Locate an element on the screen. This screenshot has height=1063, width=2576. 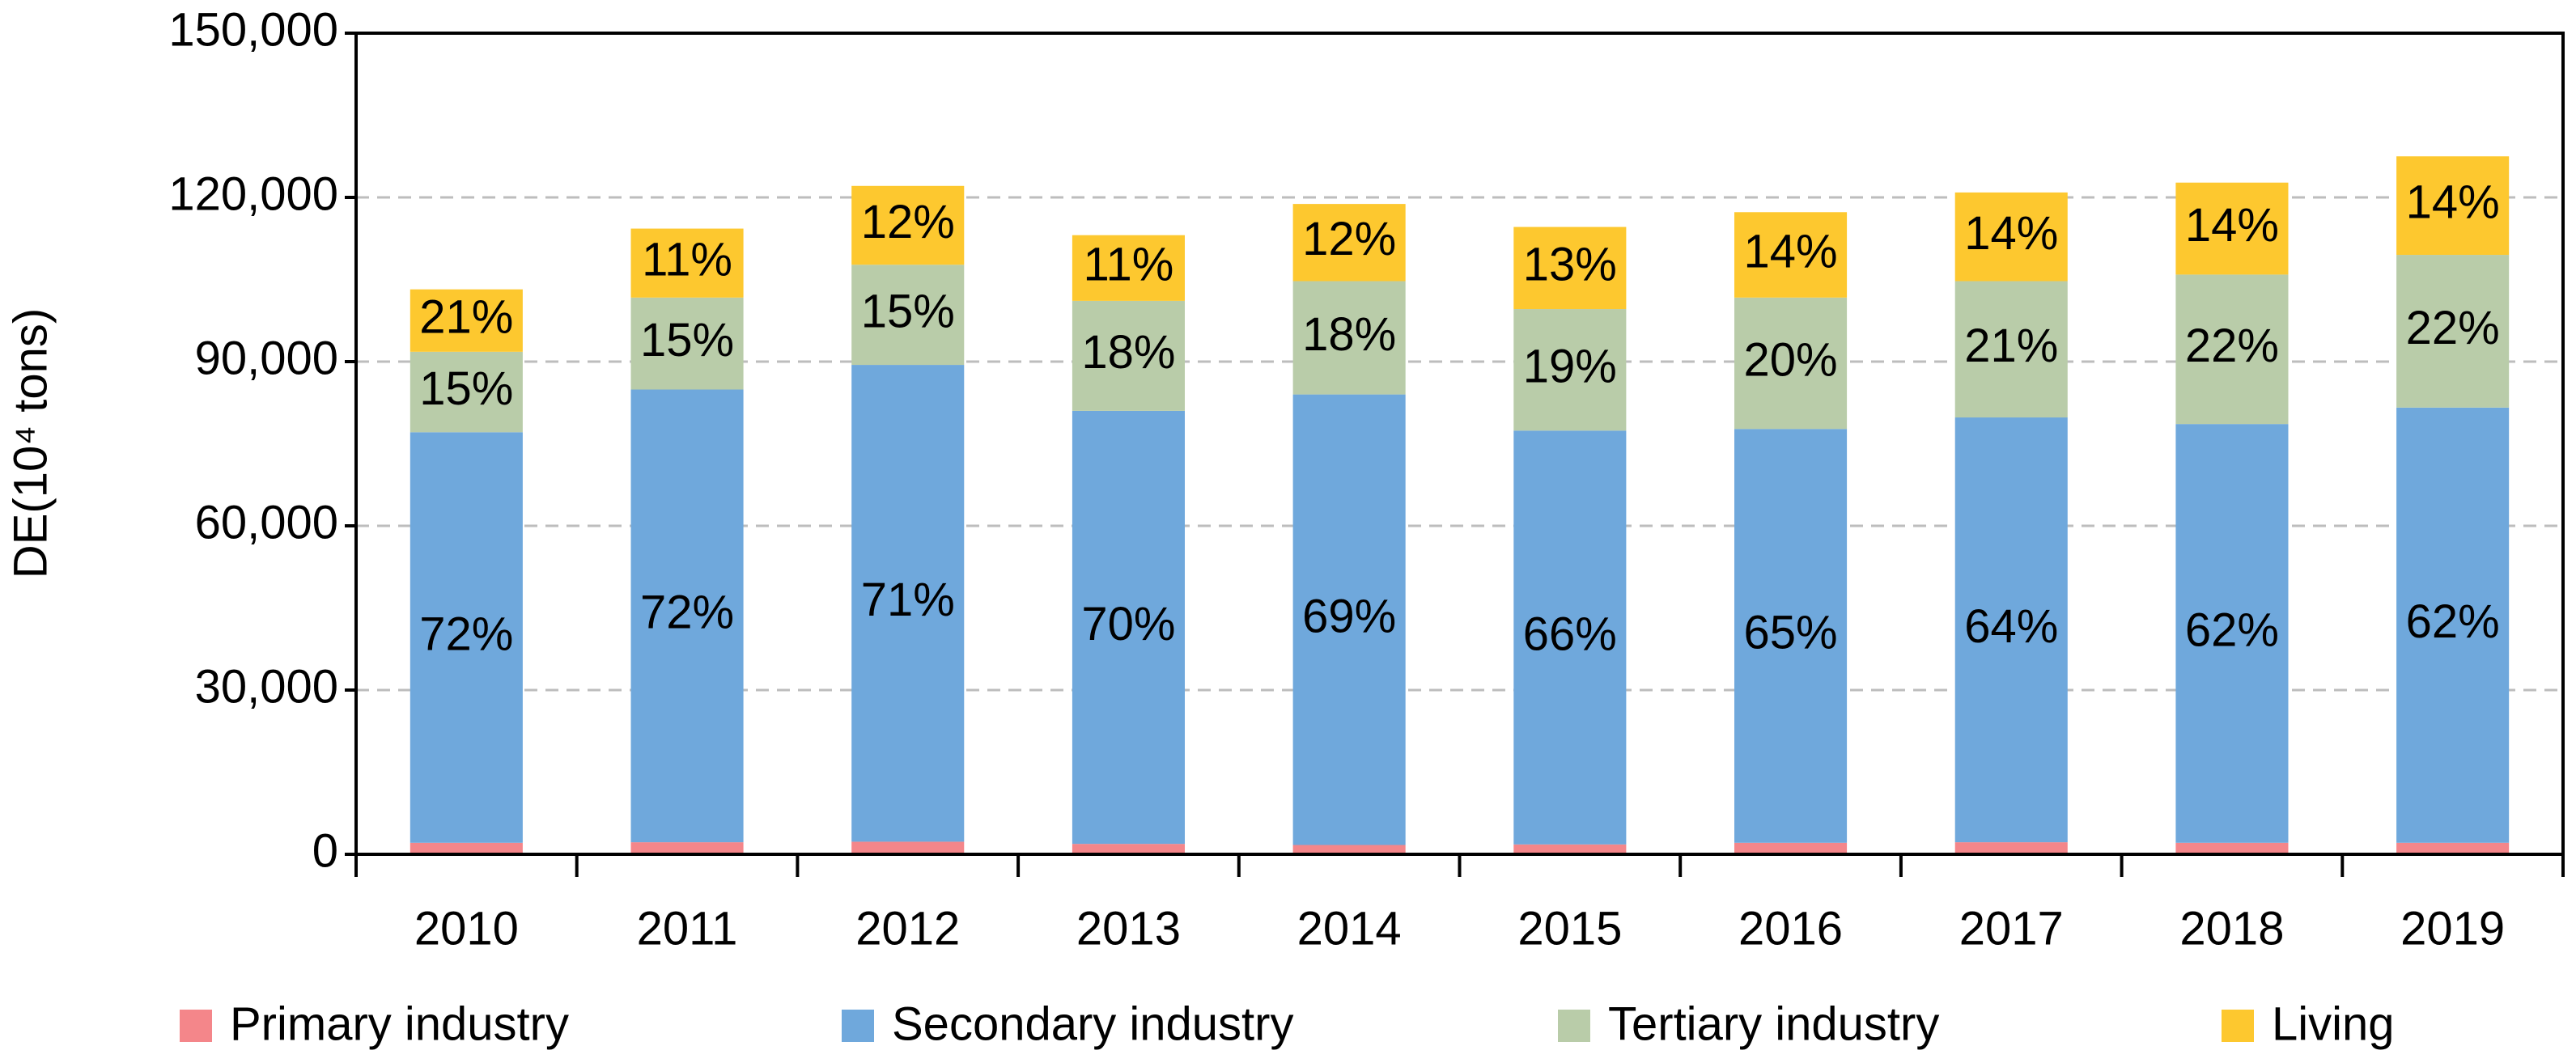
legend-label: Tertiary industry is located at coordinates (1773, 1023).